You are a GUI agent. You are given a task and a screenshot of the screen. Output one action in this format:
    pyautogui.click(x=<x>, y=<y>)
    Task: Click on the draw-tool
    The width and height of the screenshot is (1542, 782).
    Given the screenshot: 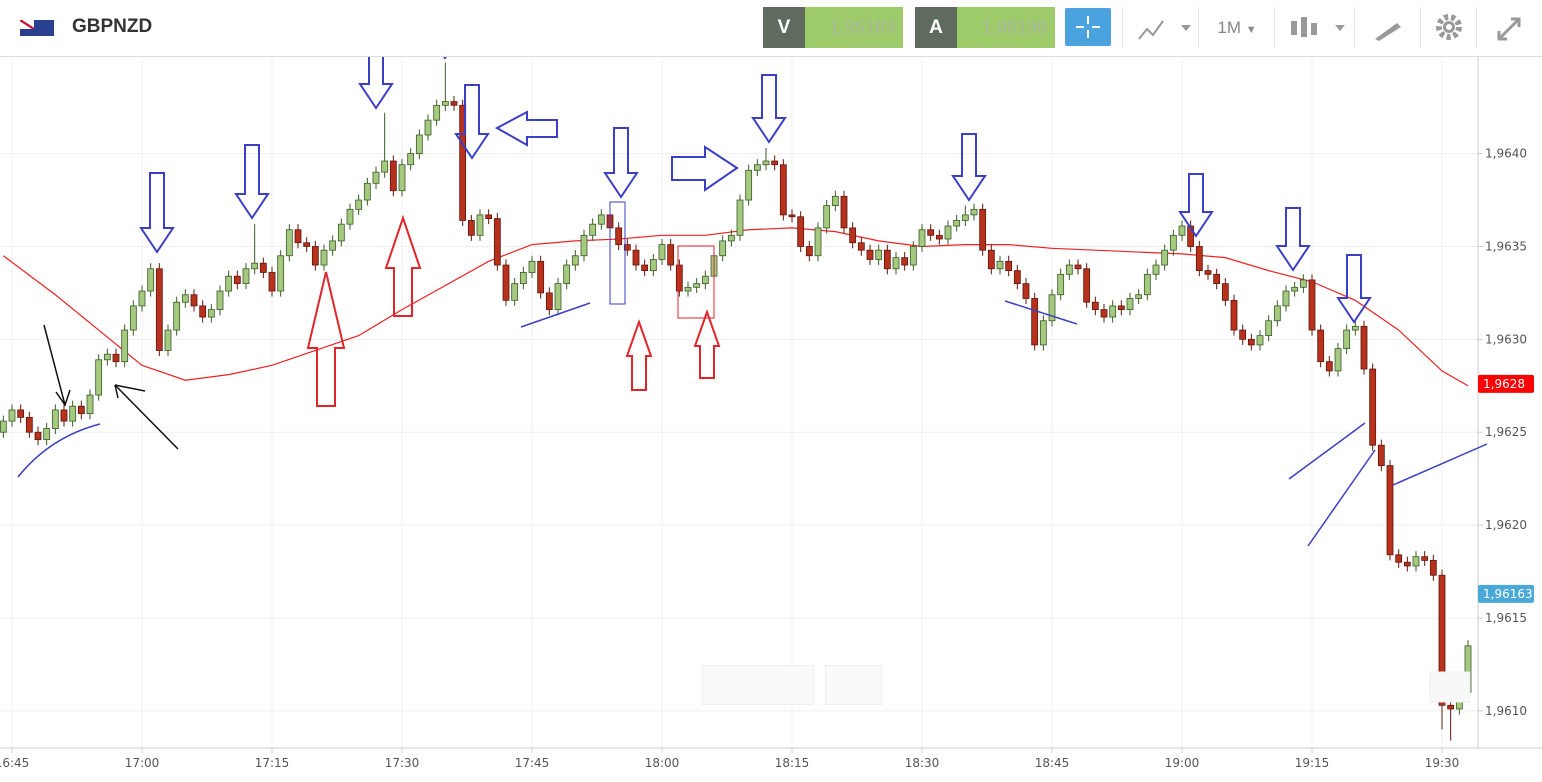 What is the action you would take?
    pyautogui.click(x=1387, y=27)
    